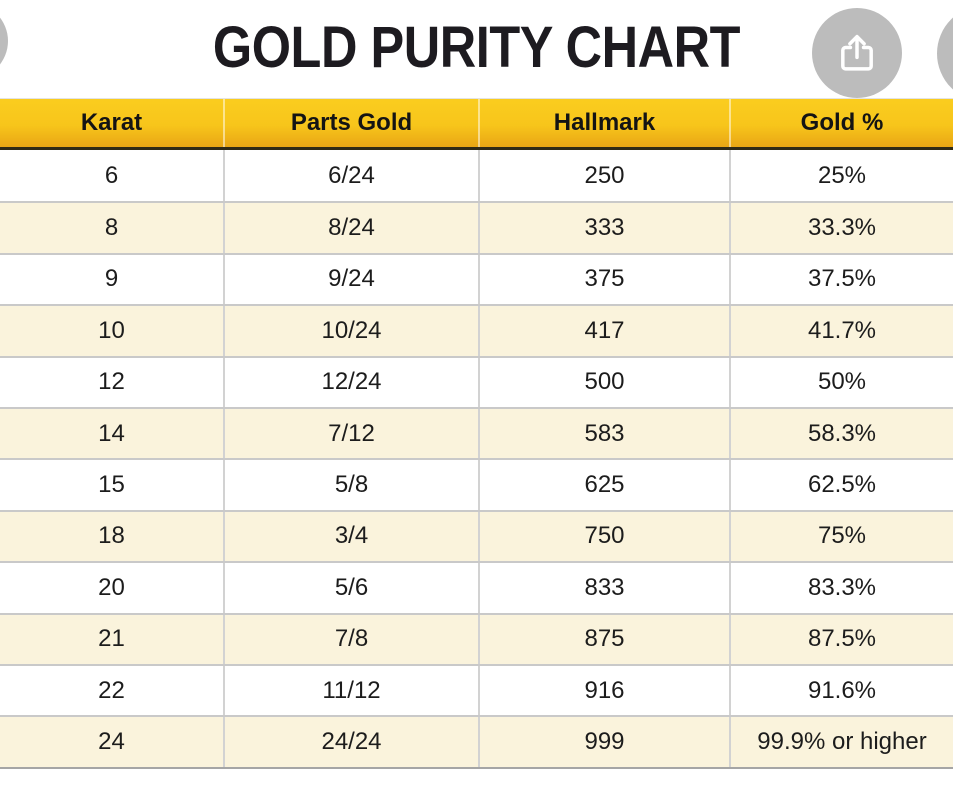 This screenshot has width=953, height=805. I want to click on table-cell: 5/8, so click(350, 485).